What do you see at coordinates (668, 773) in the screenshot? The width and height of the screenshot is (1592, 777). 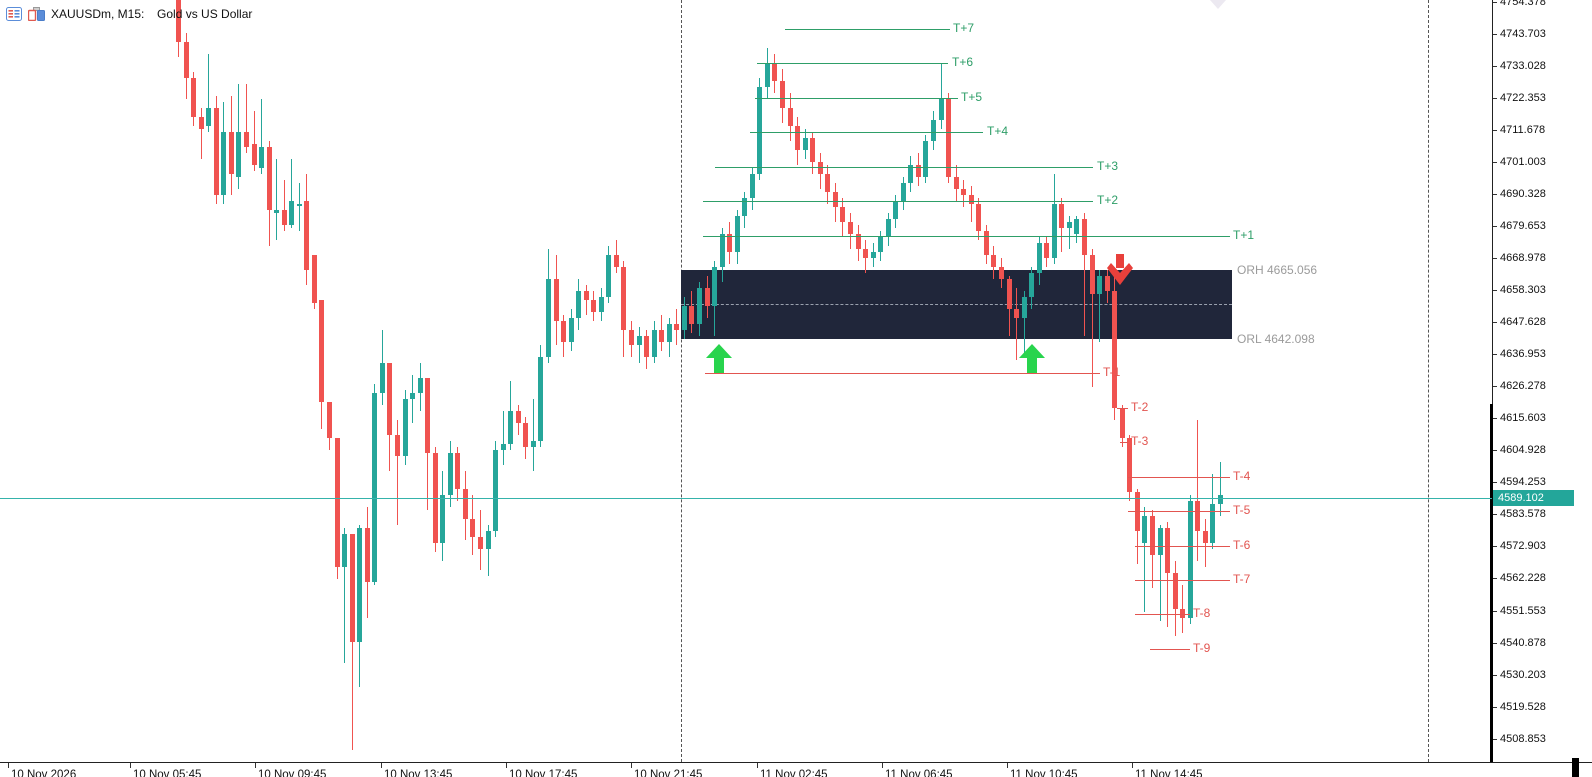 I see `time-tick-label: 10 Nov 21:45` at bounding box center [668, 773].